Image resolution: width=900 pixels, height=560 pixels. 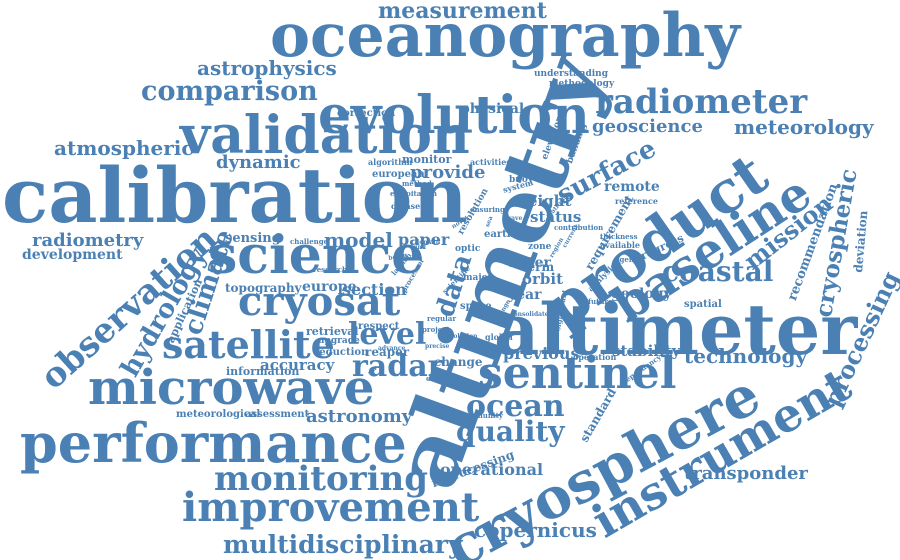 What do you see at coordinates (366, 114) in the screenshot?
I see `word: correction` at bounding box center [366, 114].